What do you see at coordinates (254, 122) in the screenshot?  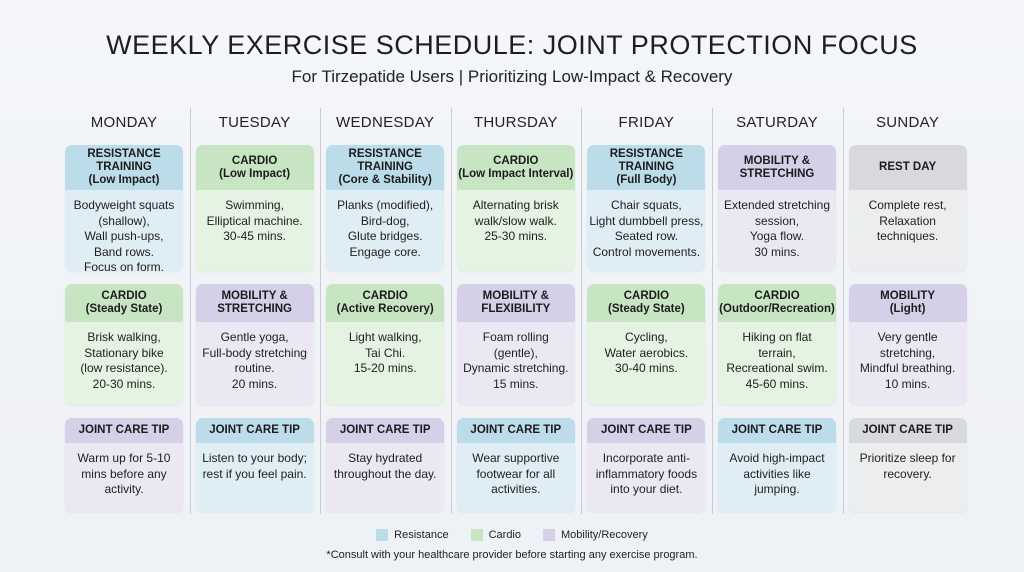 I see `day-label: TUESDAY` at bounding box center [254, 122].